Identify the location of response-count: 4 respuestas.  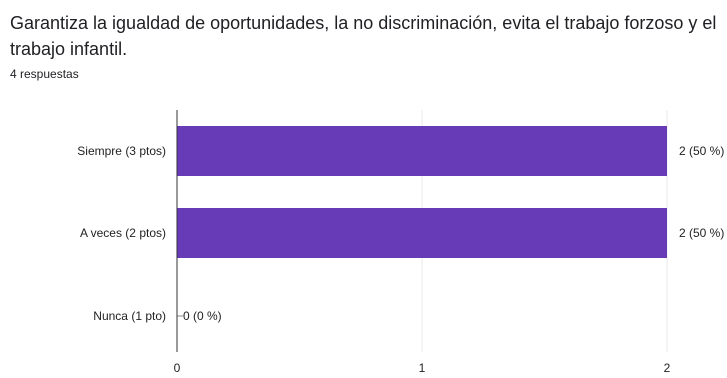
(44, 74).